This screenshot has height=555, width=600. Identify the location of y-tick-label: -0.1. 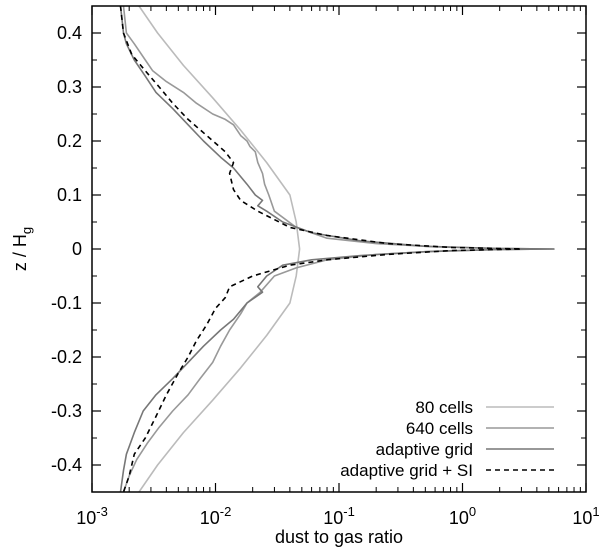
(66, 303).